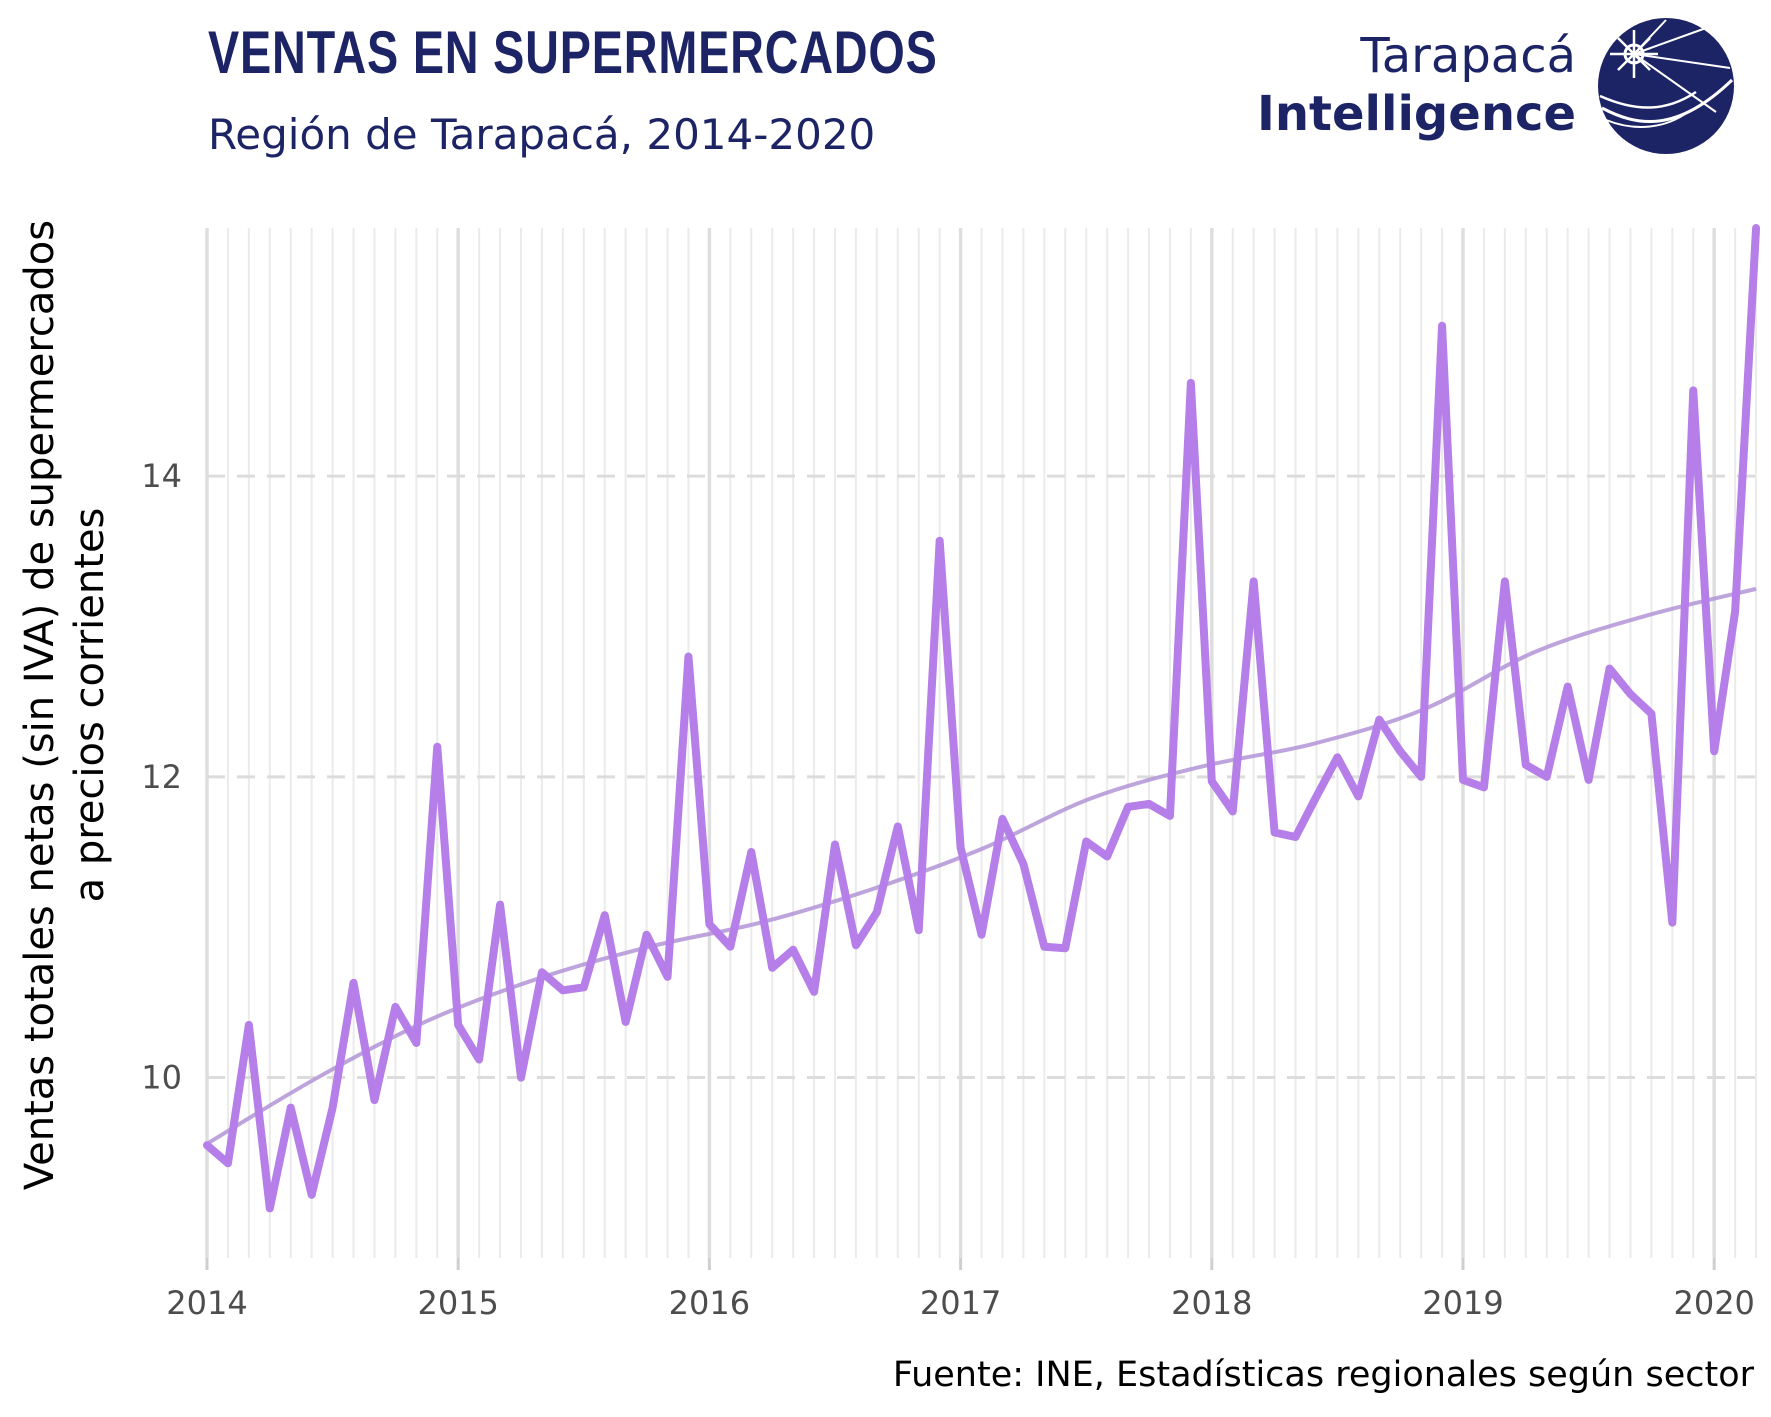  What do you see at coordinates (206, 1303) in the screenshot?
I see `x-tick-label: 2014` at bounding box center [206, 1303].